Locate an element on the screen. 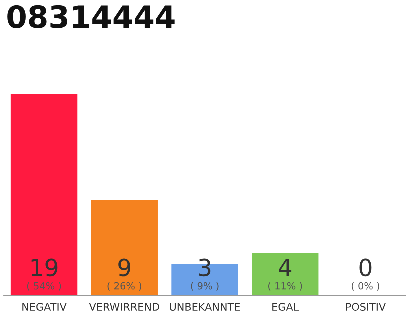 Image resolution: width=410 pixels, height=320 pixels. data-label: 4 ( 11% ) is located at coordinates (285, 275).